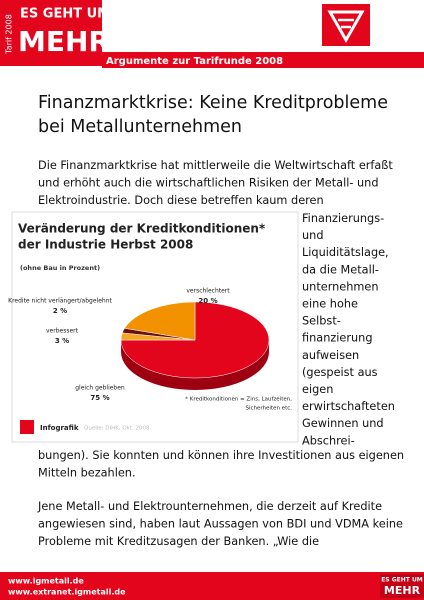 This screenshot has width=424, height=600. Describe the element at coordinates (328, 440) in the screenshot. I see `body-line: Abschrei-` at that location.